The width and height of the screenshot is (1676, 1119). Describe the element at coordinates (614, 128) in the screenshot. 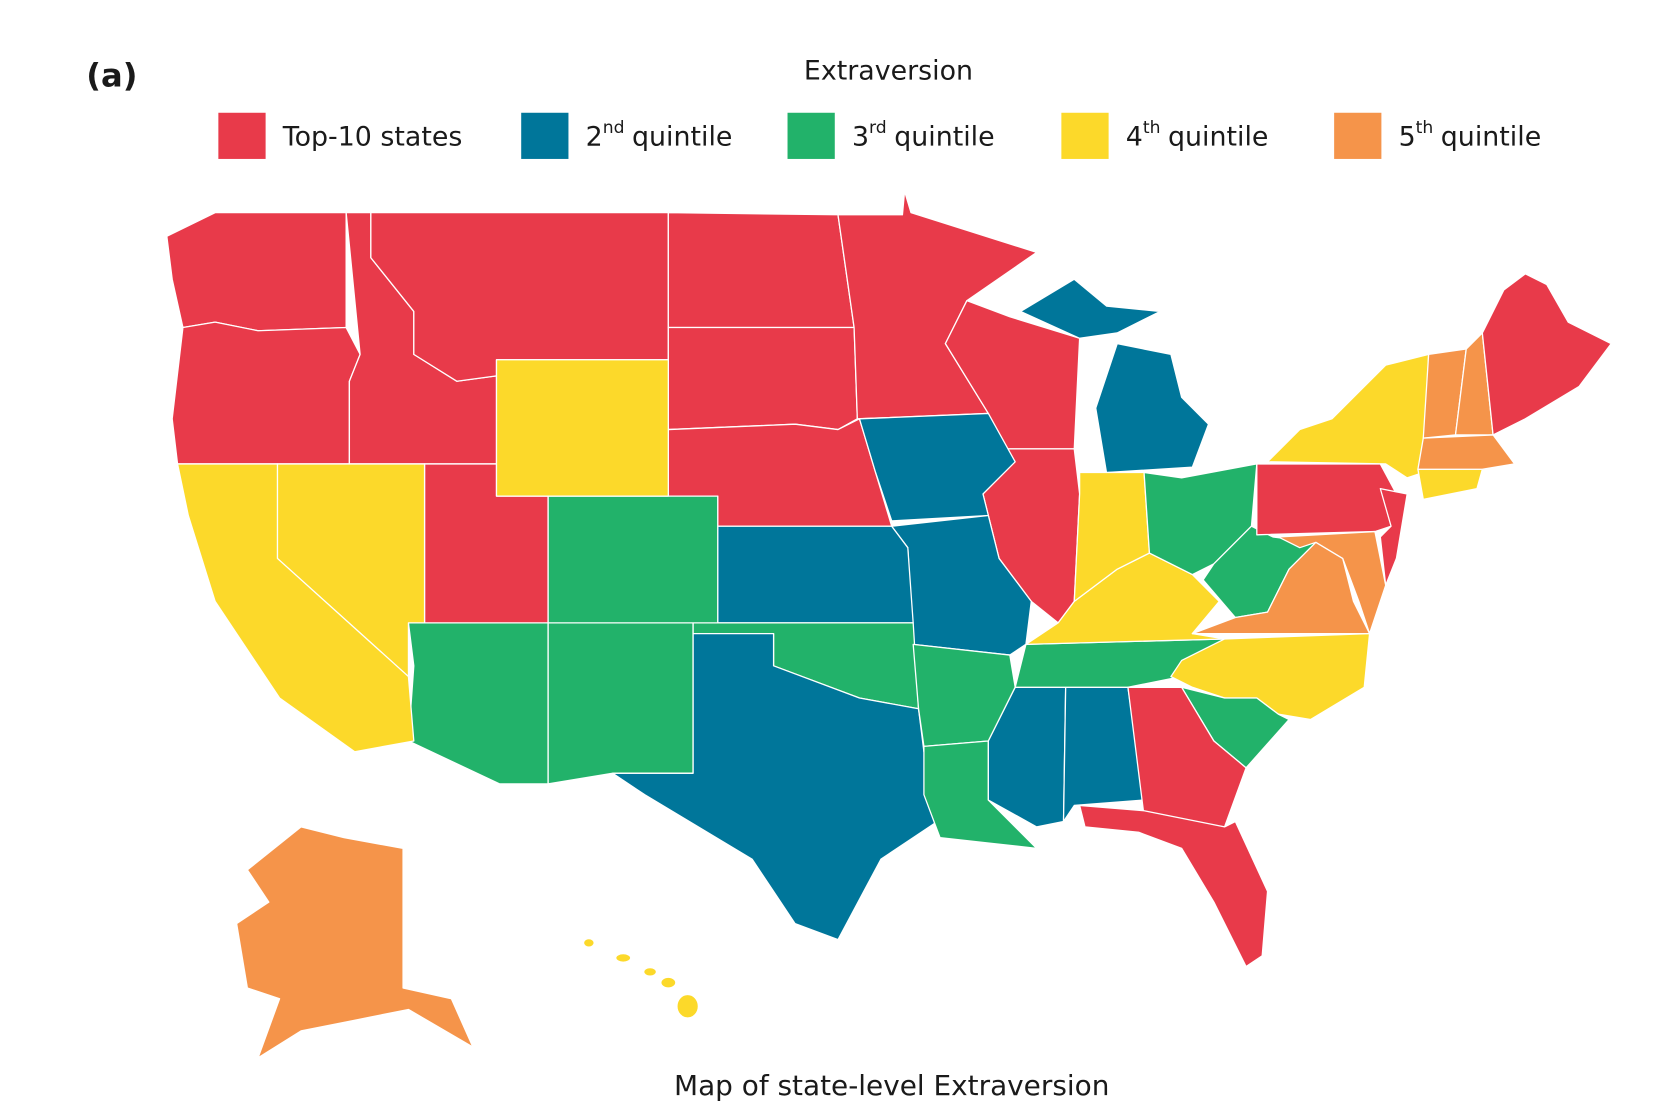

I see `legend-superscript: nd` at that location.